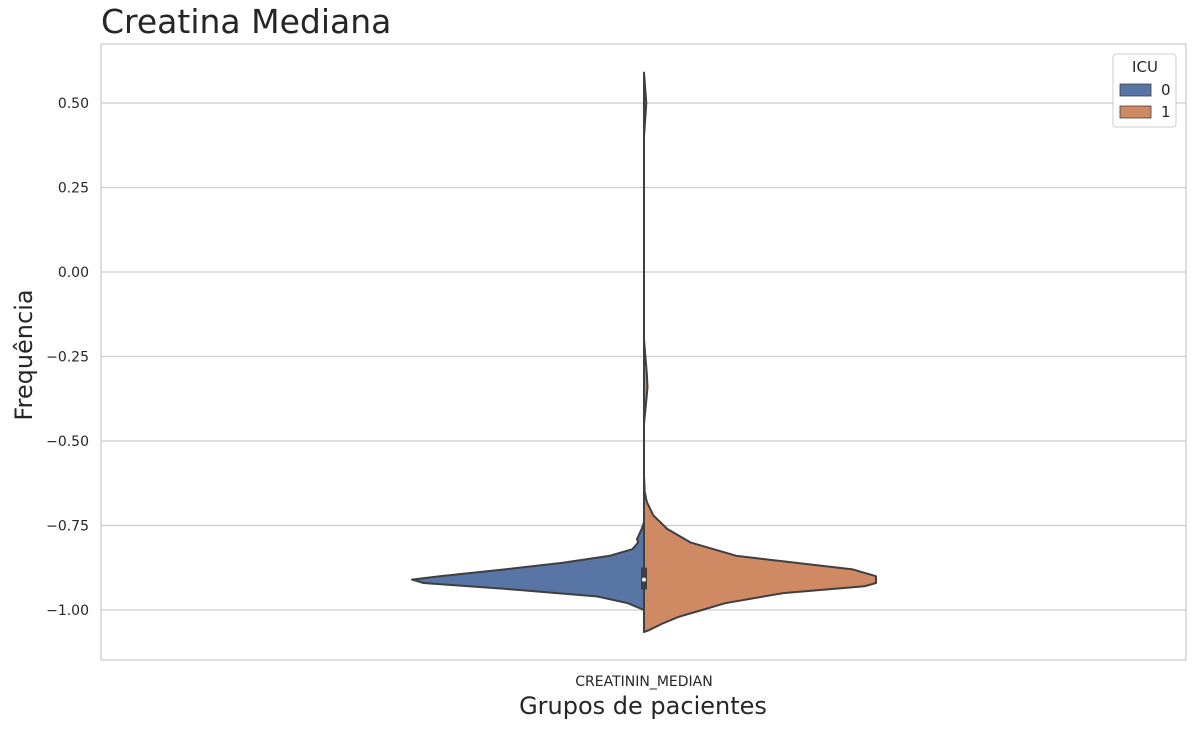  Describe the element at coordinates (643, 706) in the screenshot. I see `x-axis-label: Grupos de pacientes` at that location.